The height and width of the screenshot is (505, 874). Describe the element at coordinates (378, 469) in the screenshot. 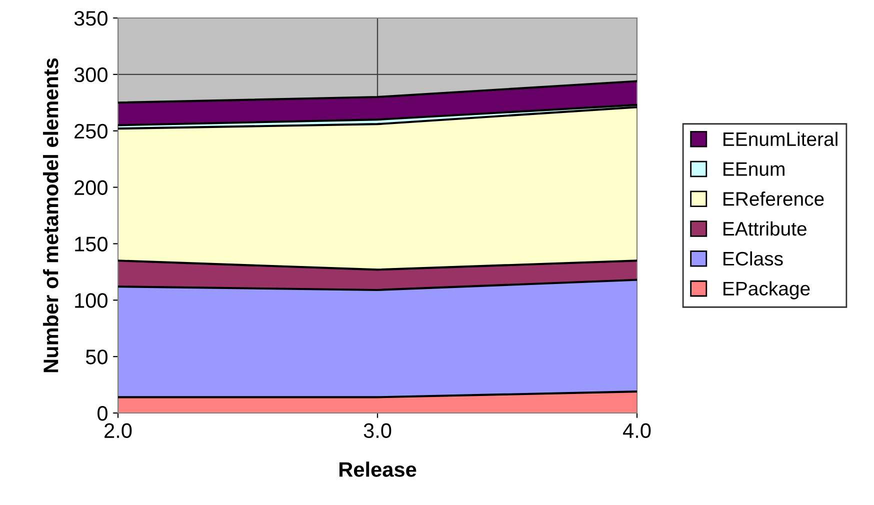

I see `x-axis-title: Release` at that location.